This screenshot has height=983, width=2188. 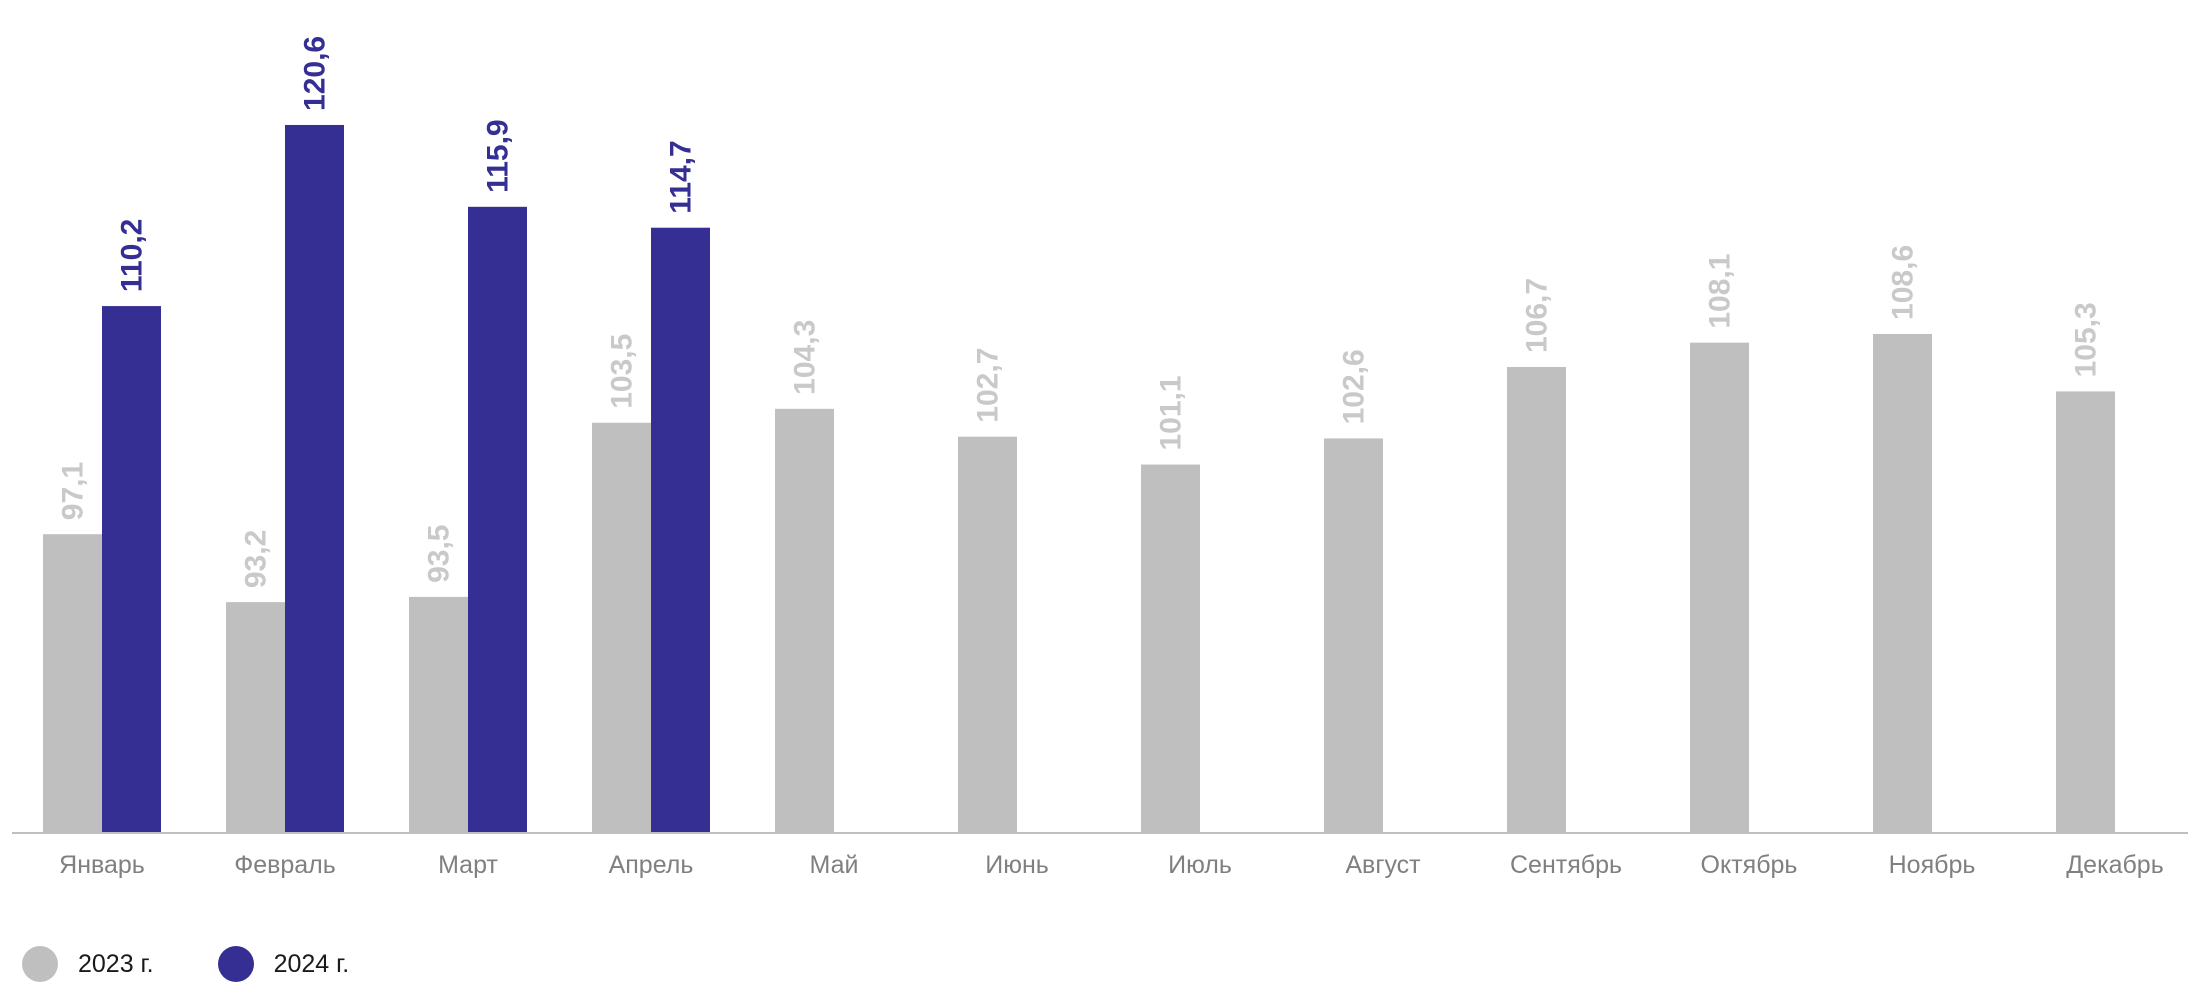 I want to click on legend-label-2023: 2023 г., so click(x=116, y=963).